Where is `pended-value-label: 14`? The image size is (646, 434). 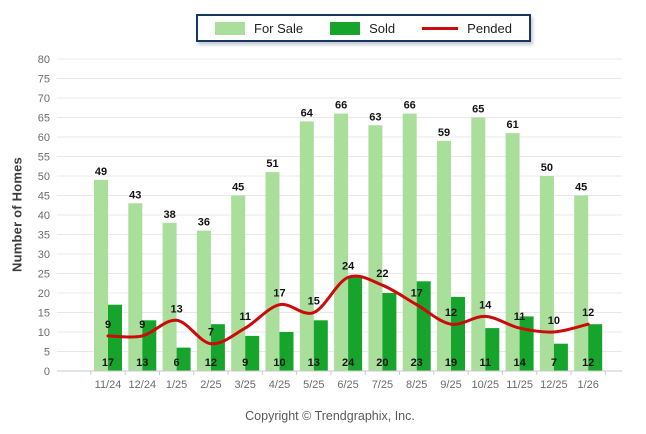
pended-value-label: 14 is located at coordinates (485, 305).